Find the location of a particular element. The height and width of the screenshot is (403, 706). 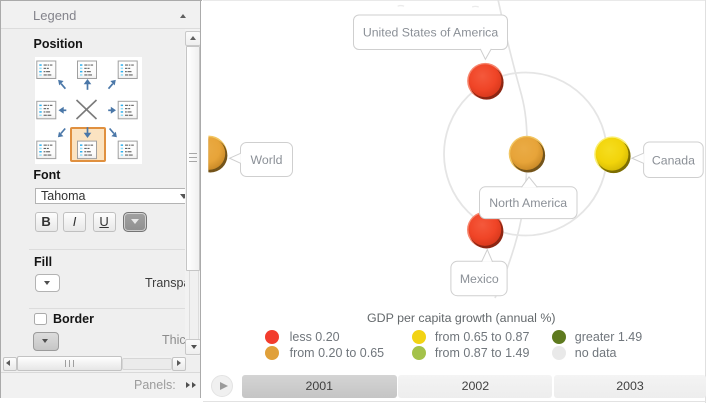

svg-text: United States of America is located at coordinates (430, 33).